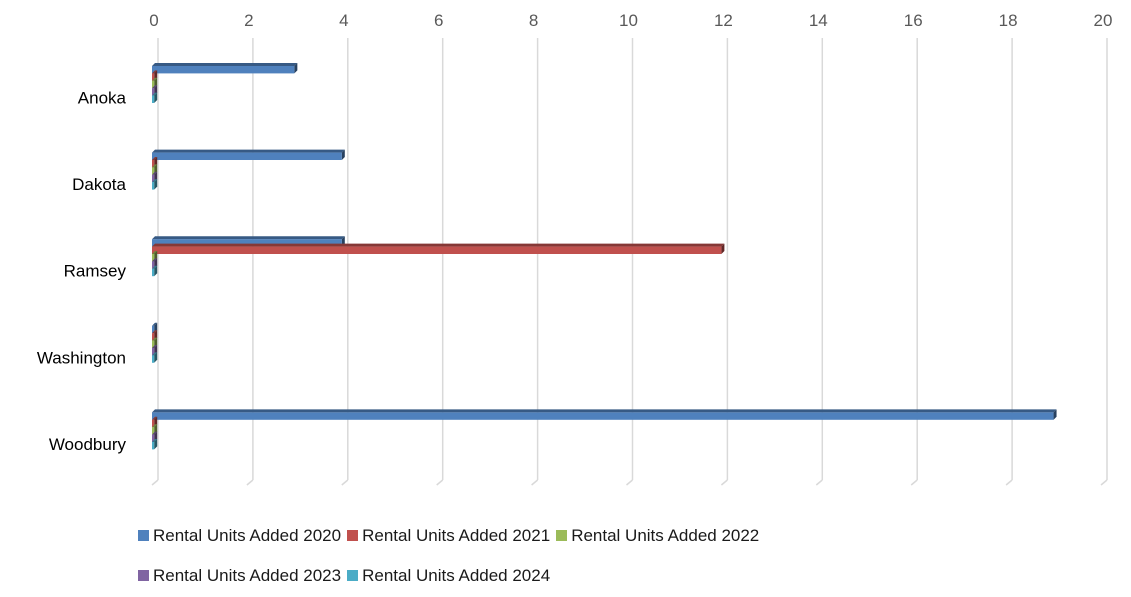 The width and height of the screenshot is (1131, 597). I want to click on x-tick-label: 6, so click(438, 20).